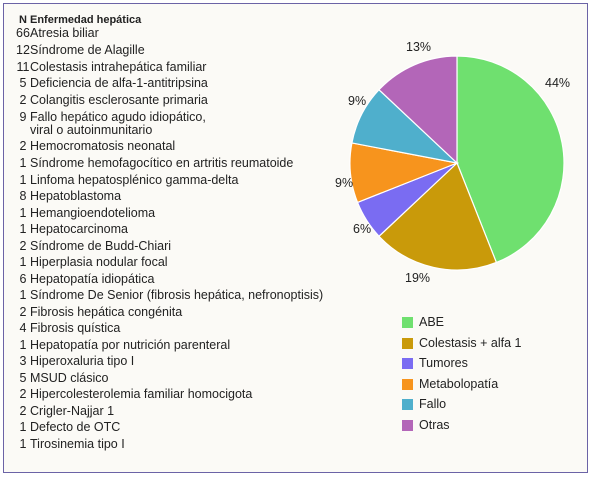 The image size is (593, 478). I want to click on header-disease: Enfermedad hepática, so click(86, 20).